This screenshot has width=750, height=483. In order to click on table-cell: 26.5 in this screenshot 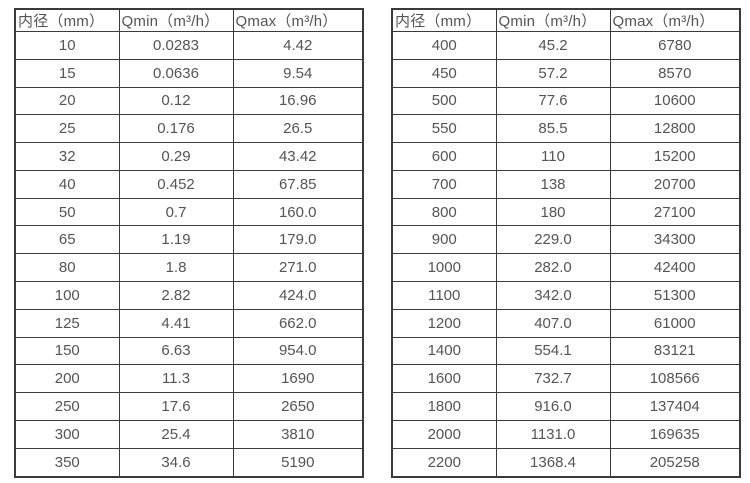, I will do `click(298, 129)`.